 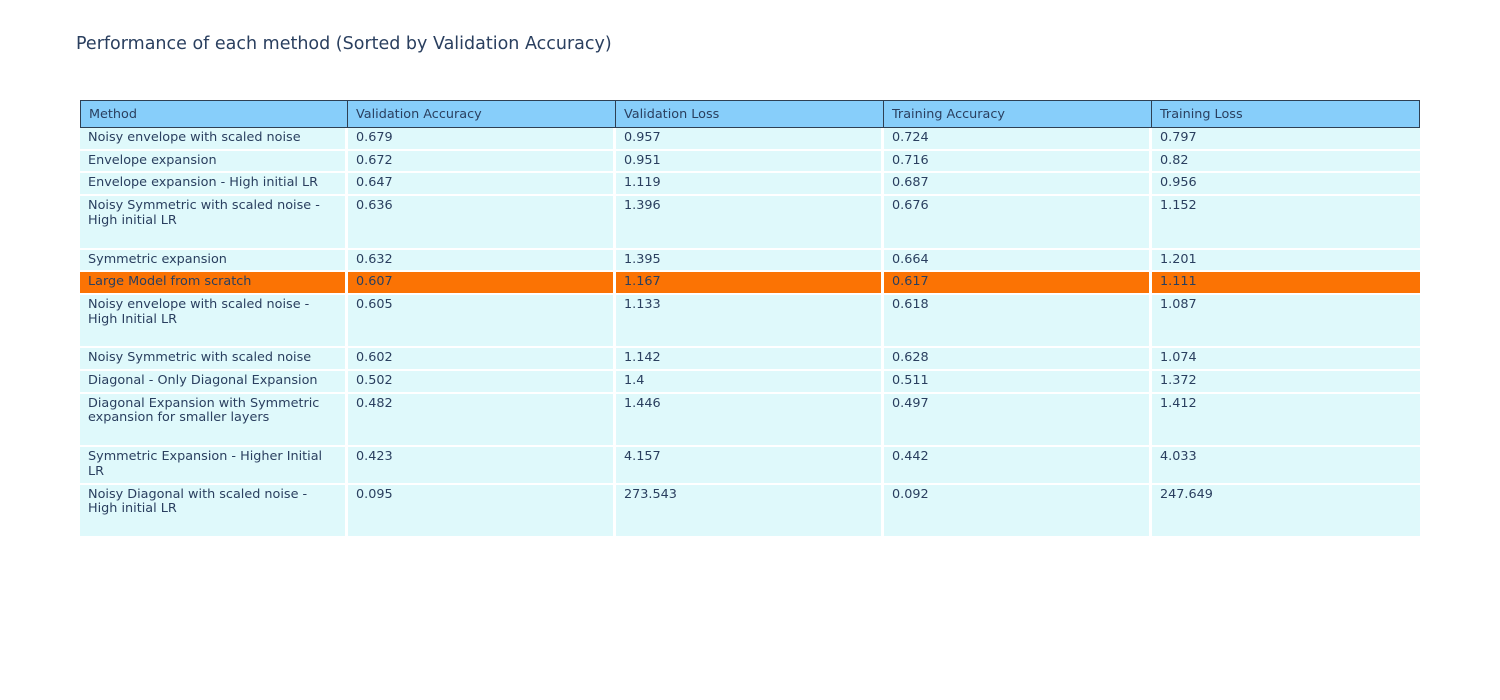 What do you see at coordinates (1286, 223) in the screenshot?
I see `training-loss-cell: 1.152` at bounding box center [1286, 223].